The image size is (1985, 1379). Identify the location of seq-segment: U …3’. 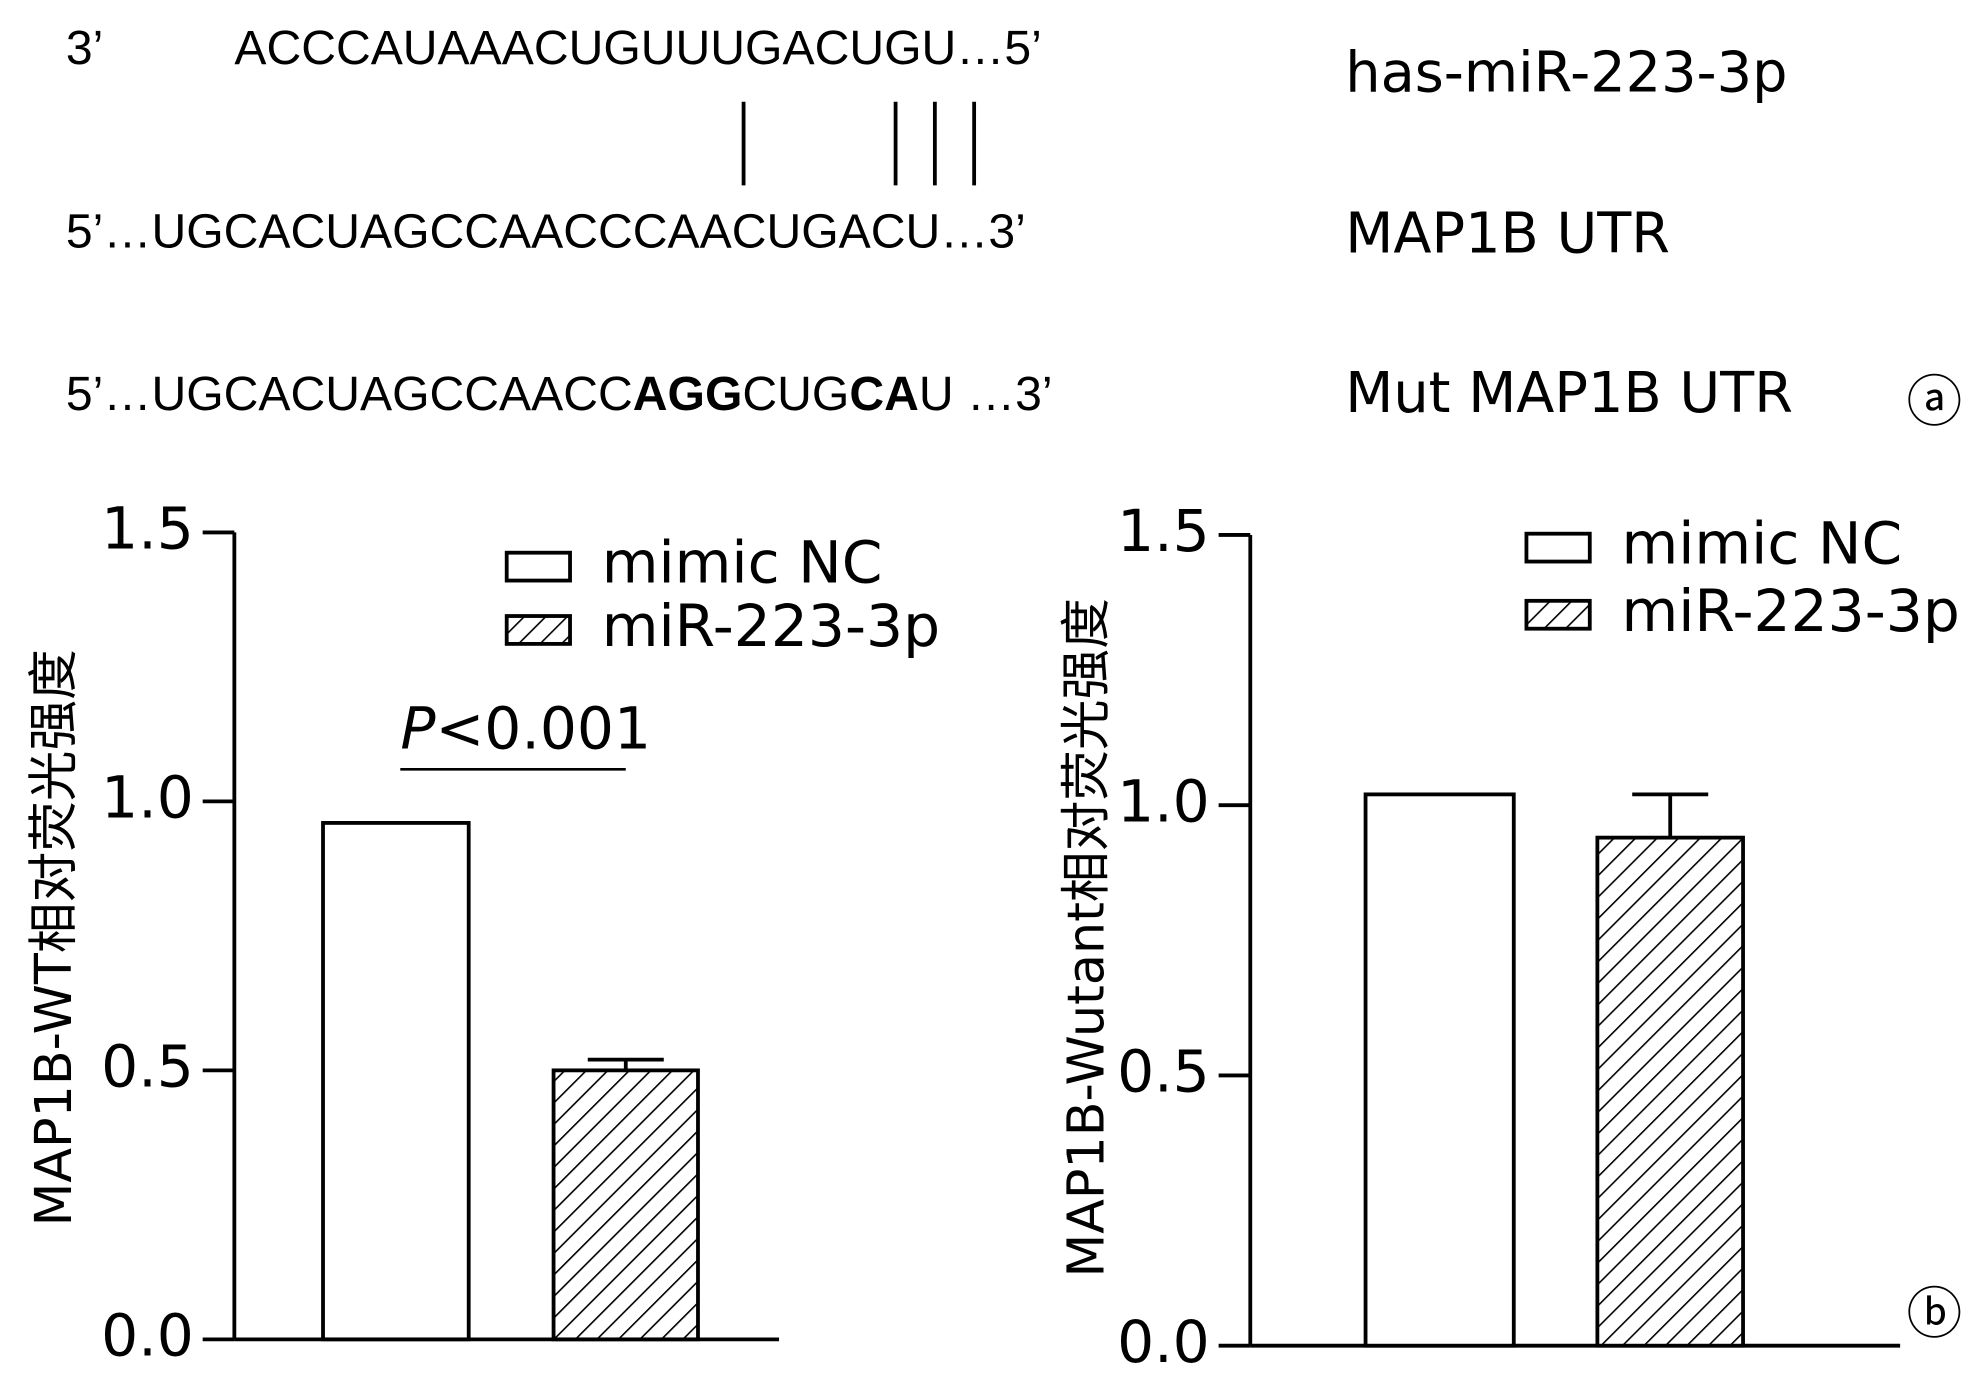
(986, 394).